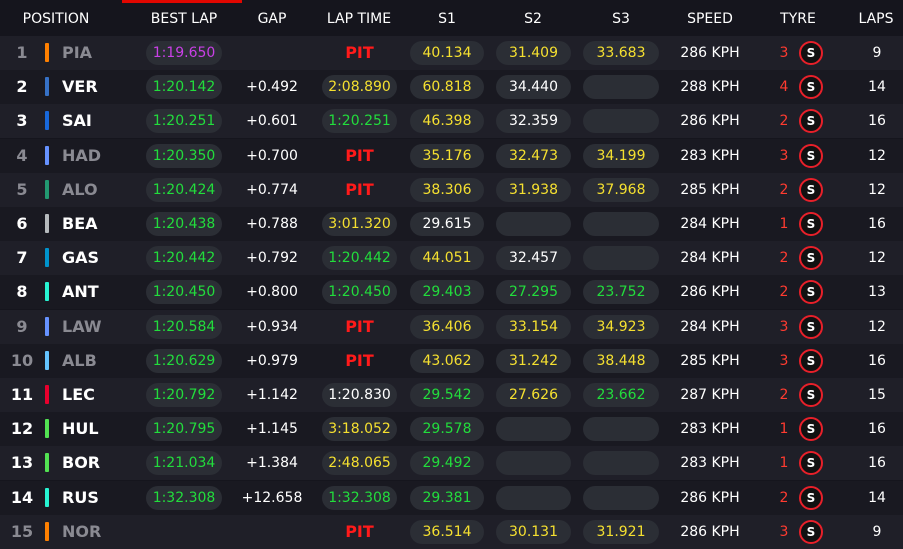 This screenshot has width=903, height=549. I want to click on sector-3-time: 33.683, so click(621, 53).